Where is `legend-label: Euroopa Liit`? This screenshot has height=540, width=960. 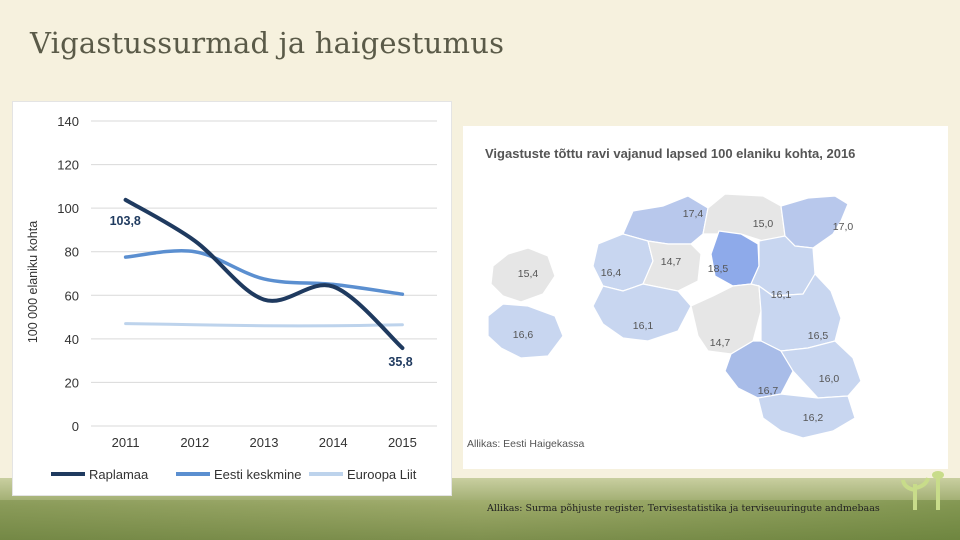
legend-label: Euroopa Liit is located at coordinates (382, 474).